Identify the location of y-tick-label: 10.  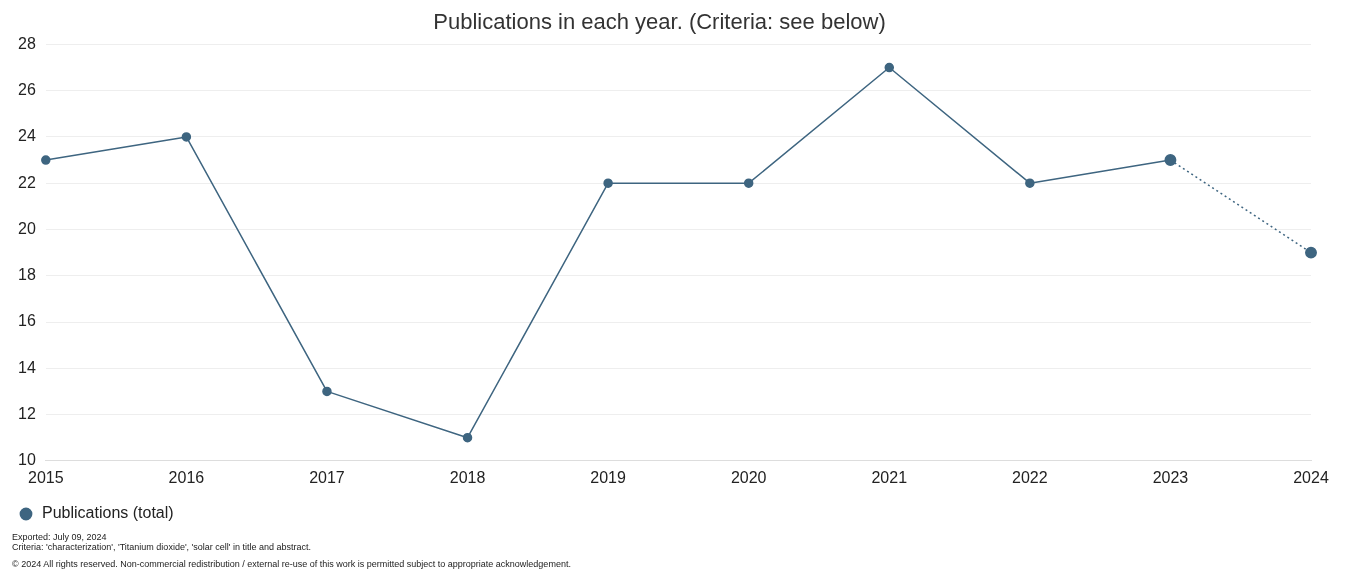
(27, 460).